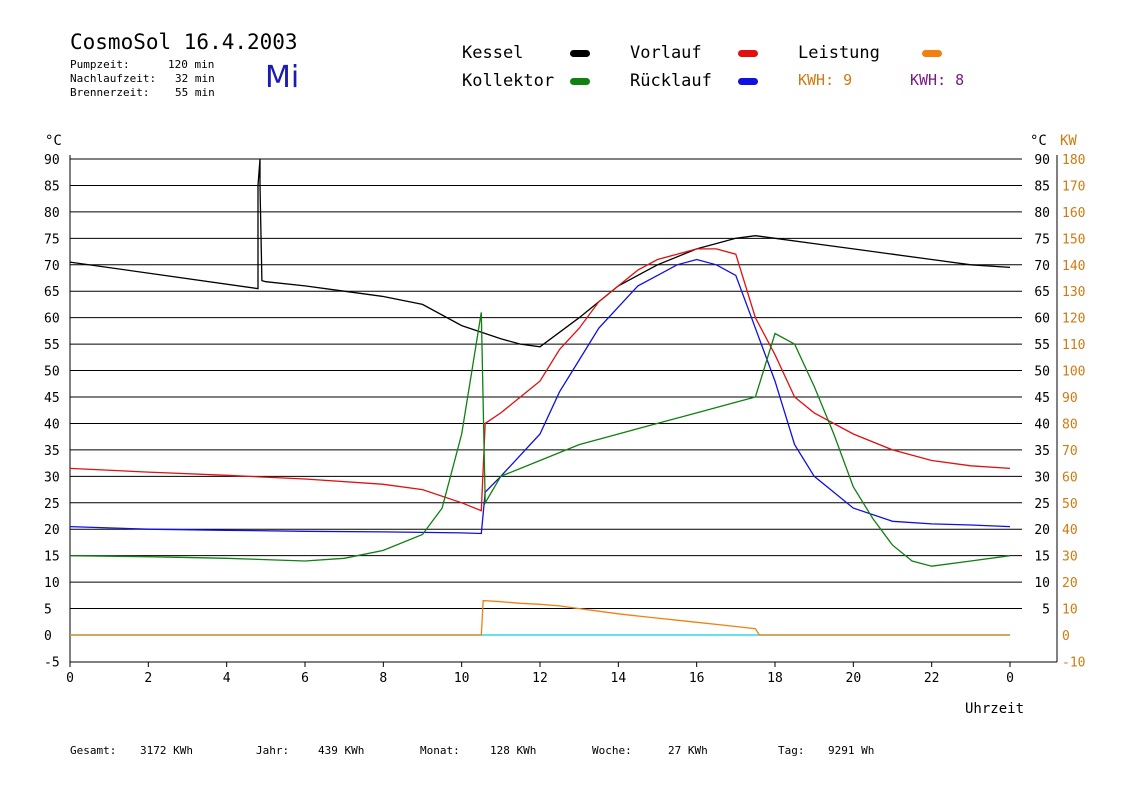  What do you see at coordinates (1070, 398) in the screenshot?
I see `y-tick-label-kw: 90` at bounding box center [1070, 398].